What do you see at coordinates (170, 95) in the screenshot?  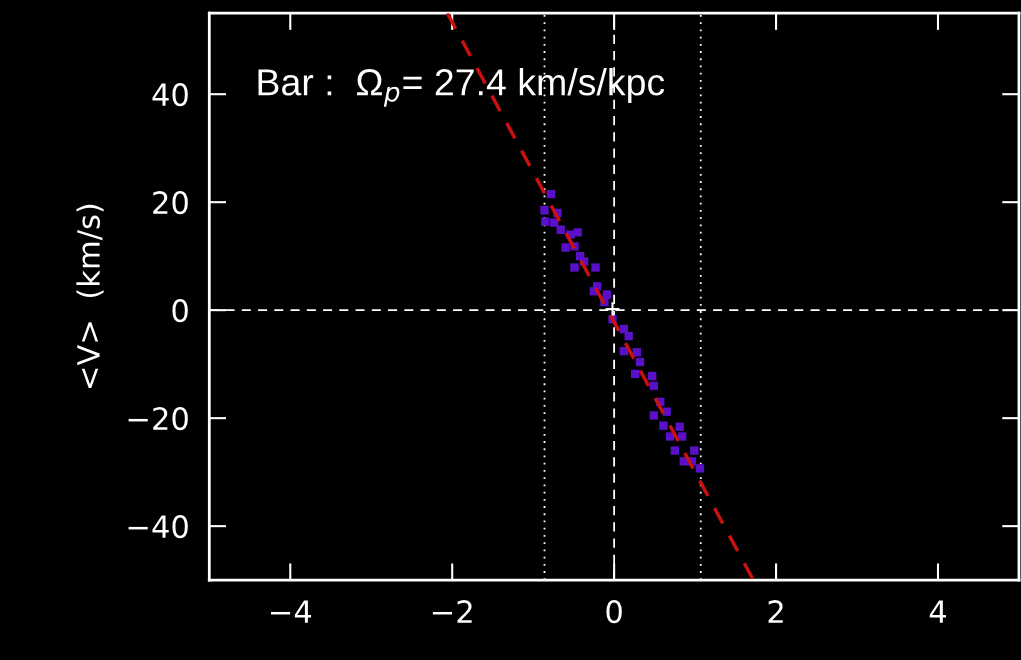 I see `y-tick-label: 40` at bounding box center [170, 95].